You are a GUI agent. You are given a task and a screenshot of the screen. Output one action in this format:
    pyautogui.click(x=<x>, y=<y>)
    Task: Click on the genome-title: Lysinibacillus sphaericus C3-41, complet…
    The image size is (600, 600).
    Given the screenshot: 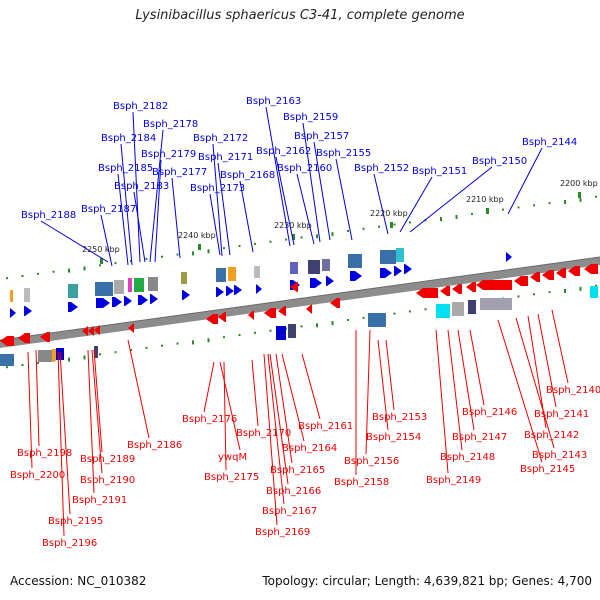 What is the action you would take?
    pyautogui.click(x=300, y=15)
    